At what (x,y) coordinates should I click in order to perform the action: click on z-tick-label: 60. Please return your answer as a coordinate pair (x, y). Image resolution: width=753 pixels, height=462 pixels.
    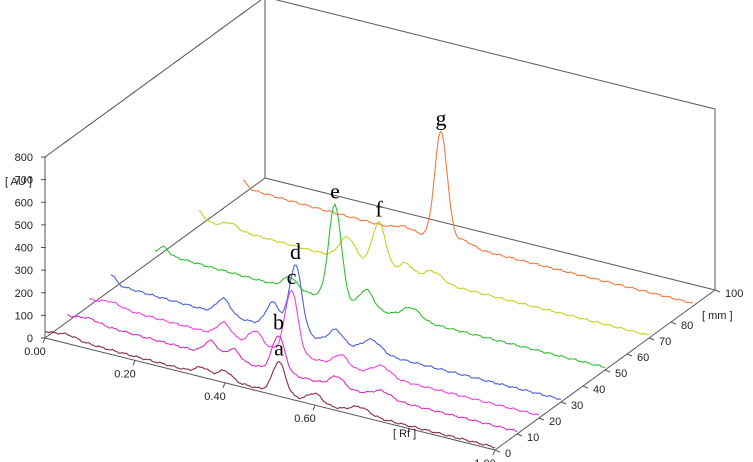
    Looking at the image, I should click on (643, 358).